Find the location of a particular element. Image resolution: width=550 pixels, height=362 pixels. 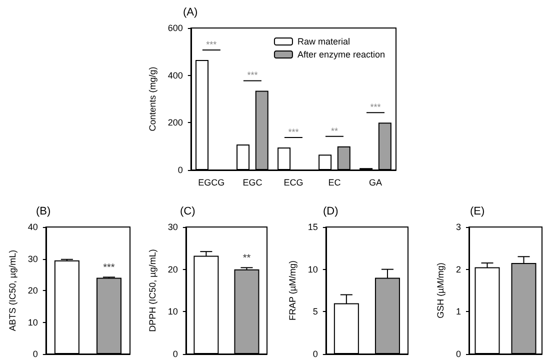

y-axis-title: FRAP (µM/mg) is located at coordinates (293, 290).